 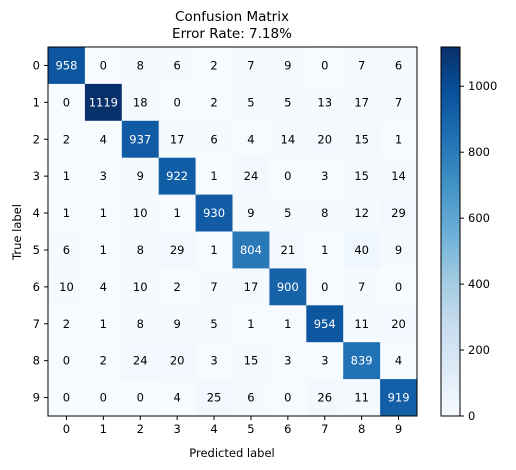 What do you see at coordinates (17, 232) in the screenshot?
I see `y-axis-label: True label` at bounding box center [17, 232].